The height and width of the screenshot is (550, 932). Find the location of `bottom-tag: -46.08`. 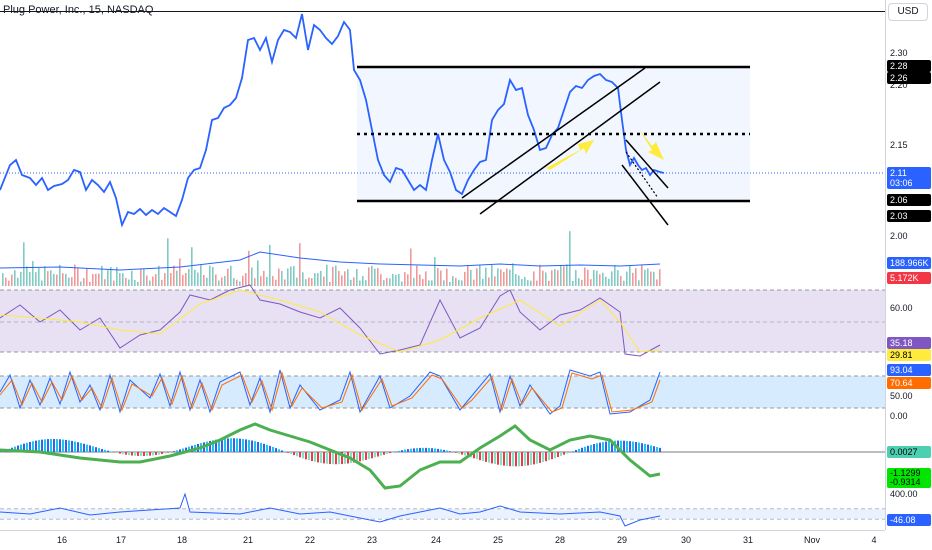

bottom-tag: -46.08 is located at coordinates (909, 520).